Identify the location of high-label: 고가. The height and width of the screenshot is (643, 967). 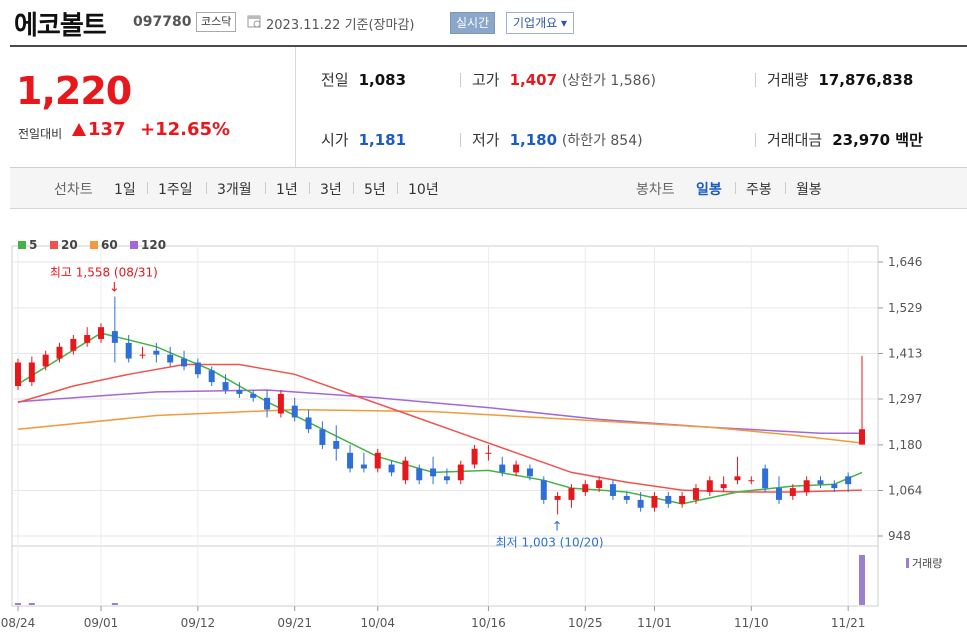
(486, 80).